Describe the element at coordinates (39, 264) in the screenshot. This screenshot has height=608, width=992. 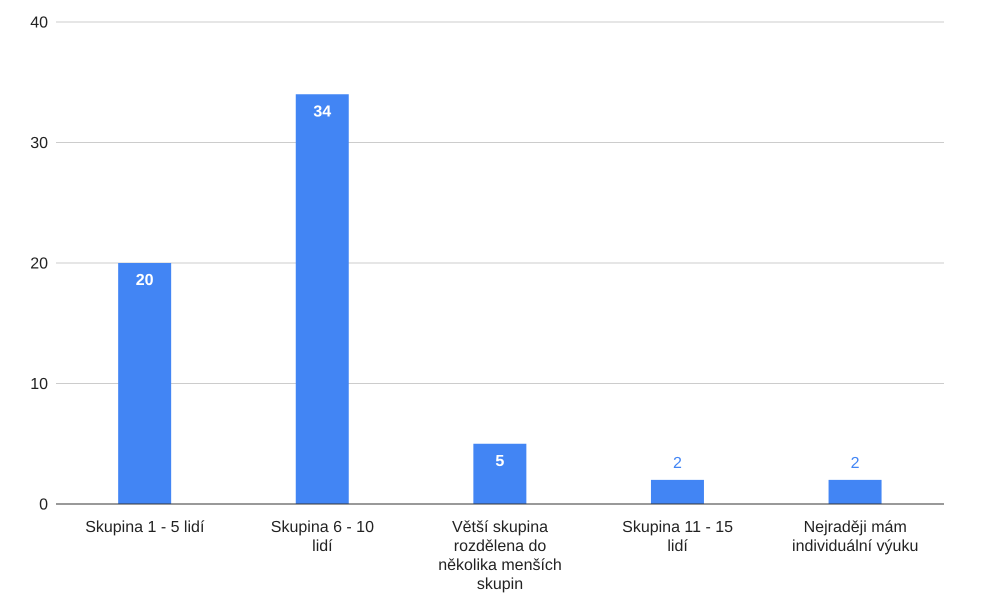
I see `y-tick-label: 20` at that location.